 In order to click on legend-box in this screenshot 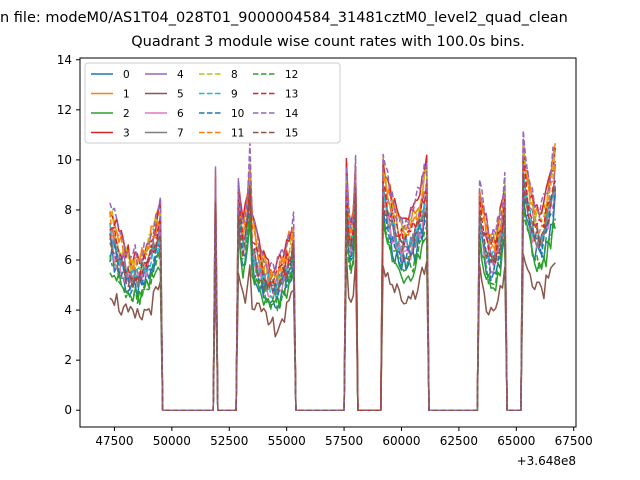, I will do `click(212, 103)`.